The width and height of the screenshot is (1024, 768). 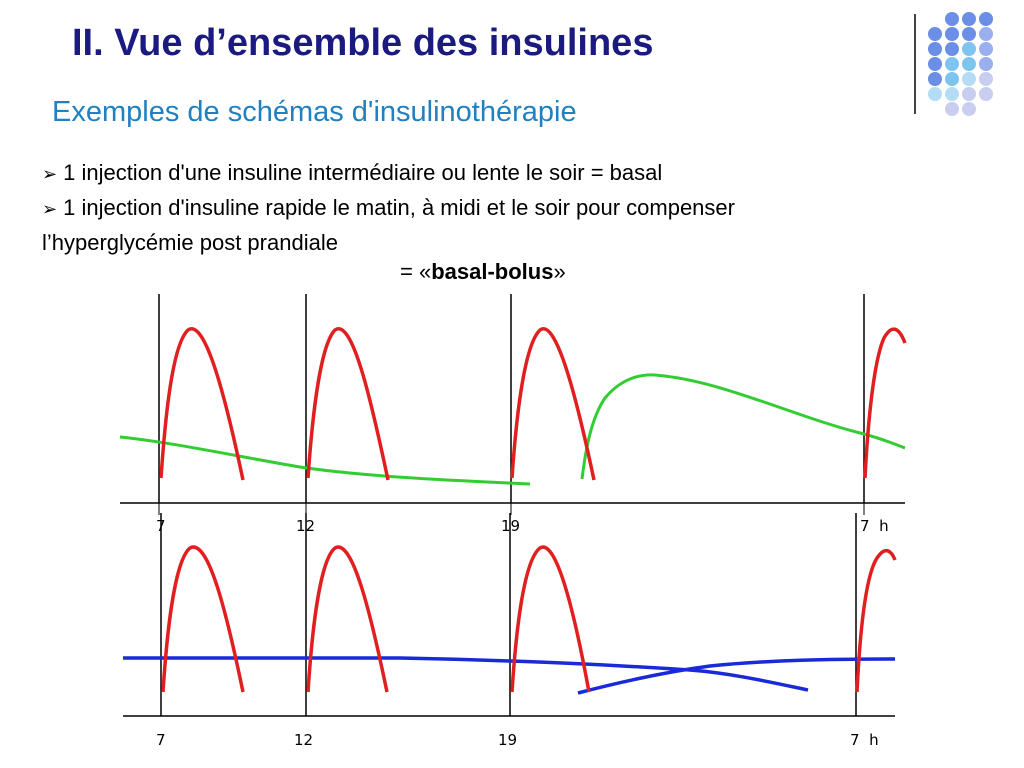 What do you see at coordinates (885, 403) in the screenshot?
I see `top-rapid-curve-7h` at bounding box center [885, 403].